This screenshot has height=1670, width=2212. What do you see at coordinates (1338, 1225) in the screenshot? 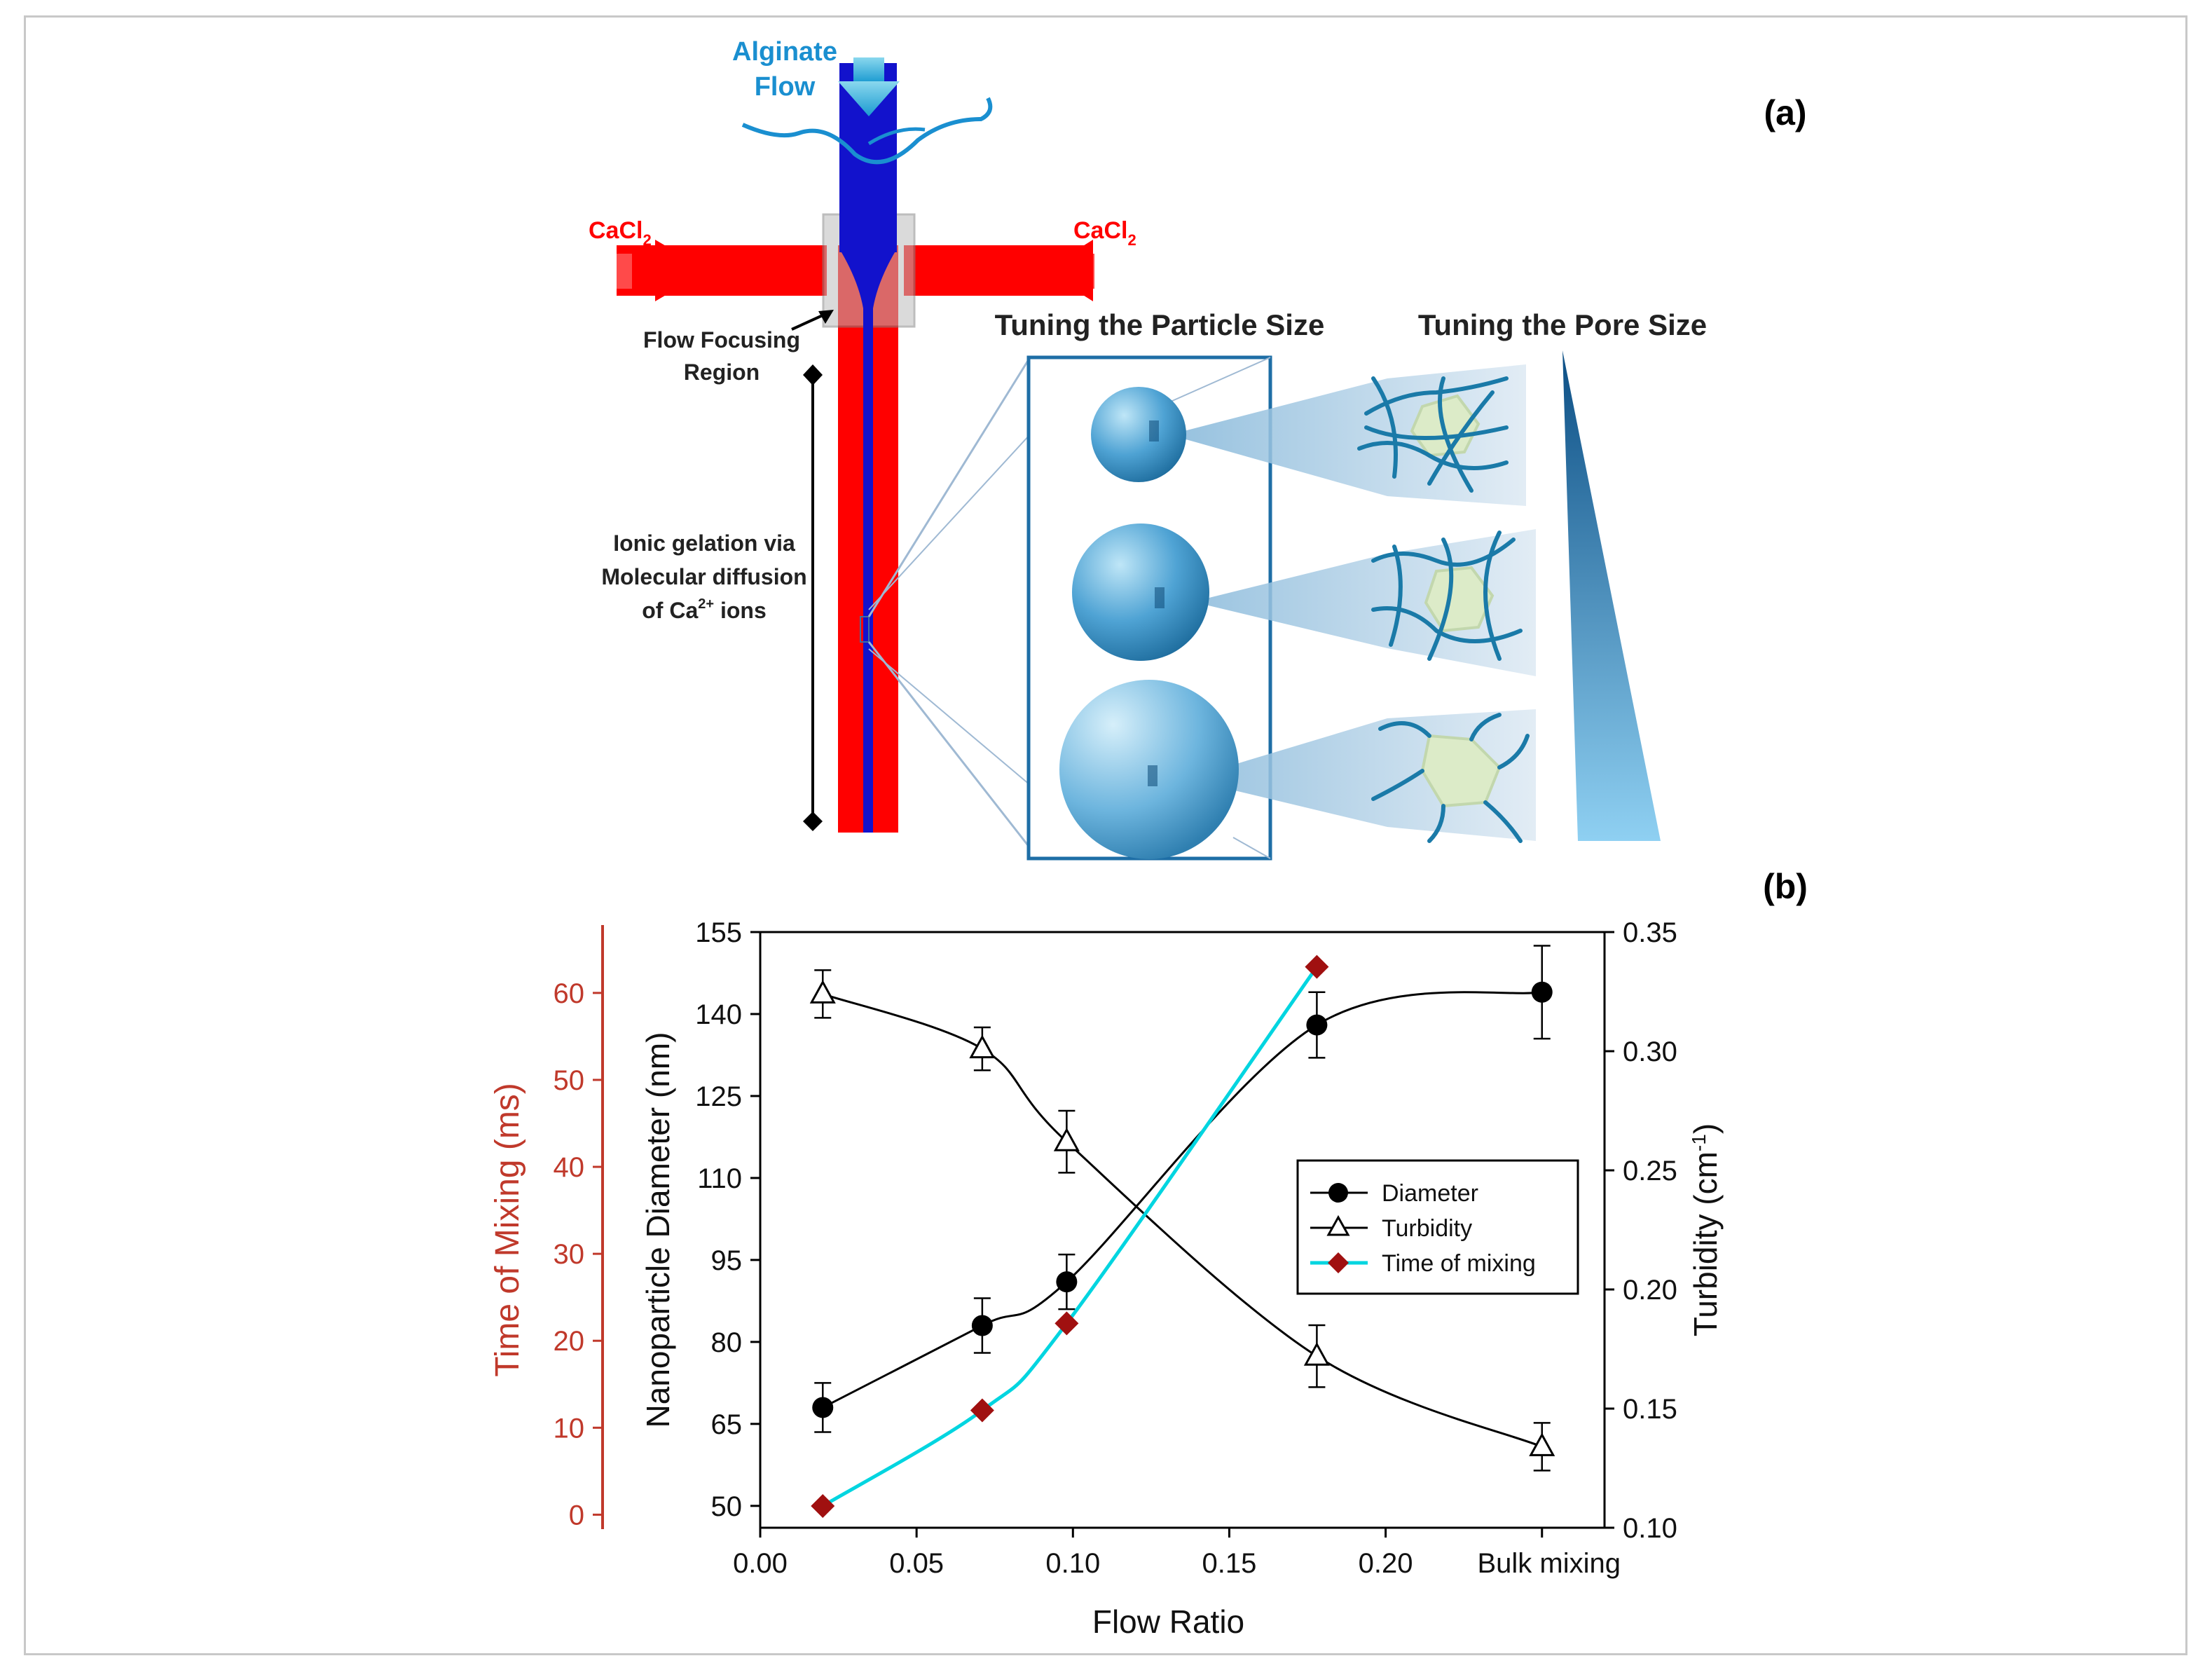
I see `legend-marker-turbidity` at bounding box center [1338, 1225].